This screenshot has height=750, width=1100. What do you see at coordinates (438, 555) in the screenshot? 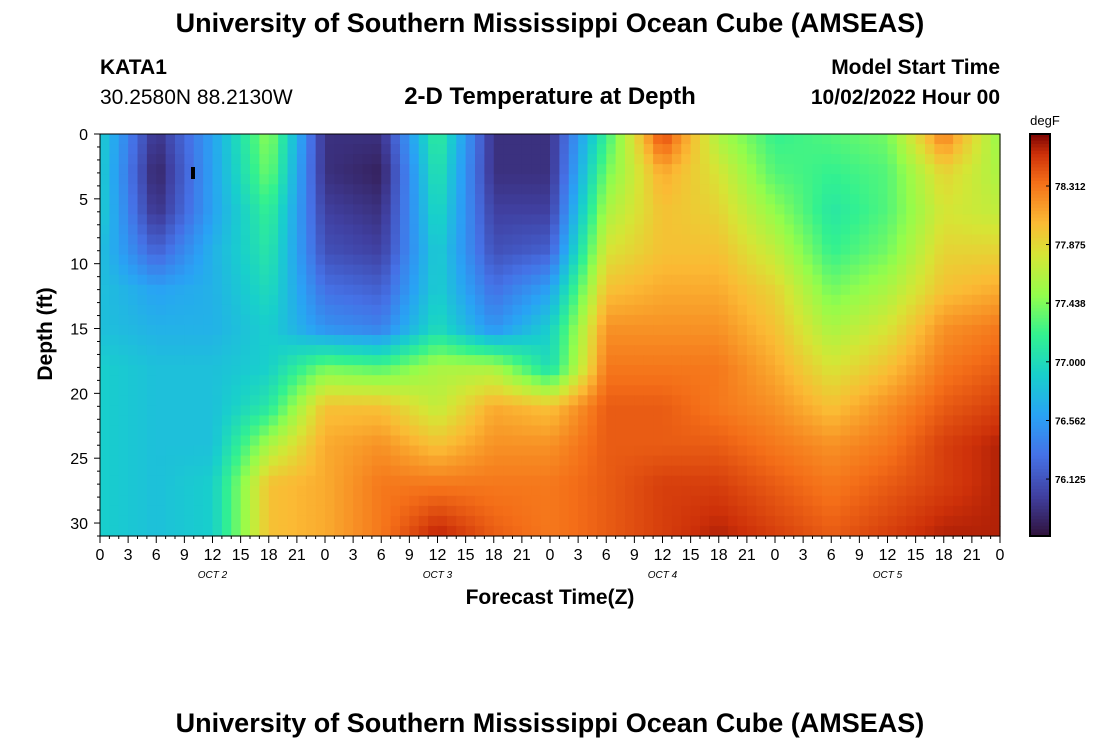
I see `x-tick-label: 12` at bounding box center [438, 555].